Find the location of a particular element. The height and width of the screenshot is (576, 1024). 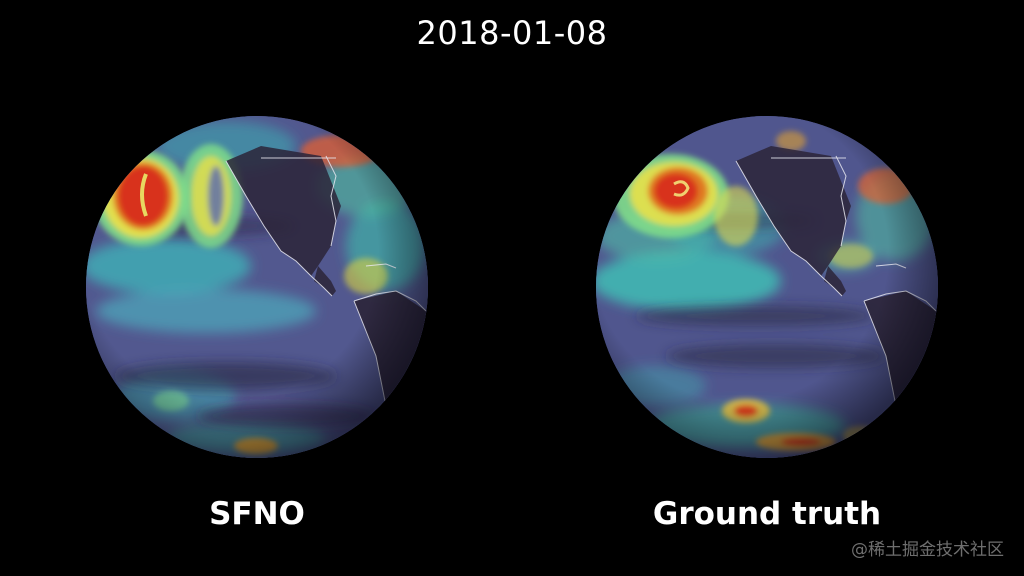

ground-truth-label: Ground truth is located at coordinates (767, 514).